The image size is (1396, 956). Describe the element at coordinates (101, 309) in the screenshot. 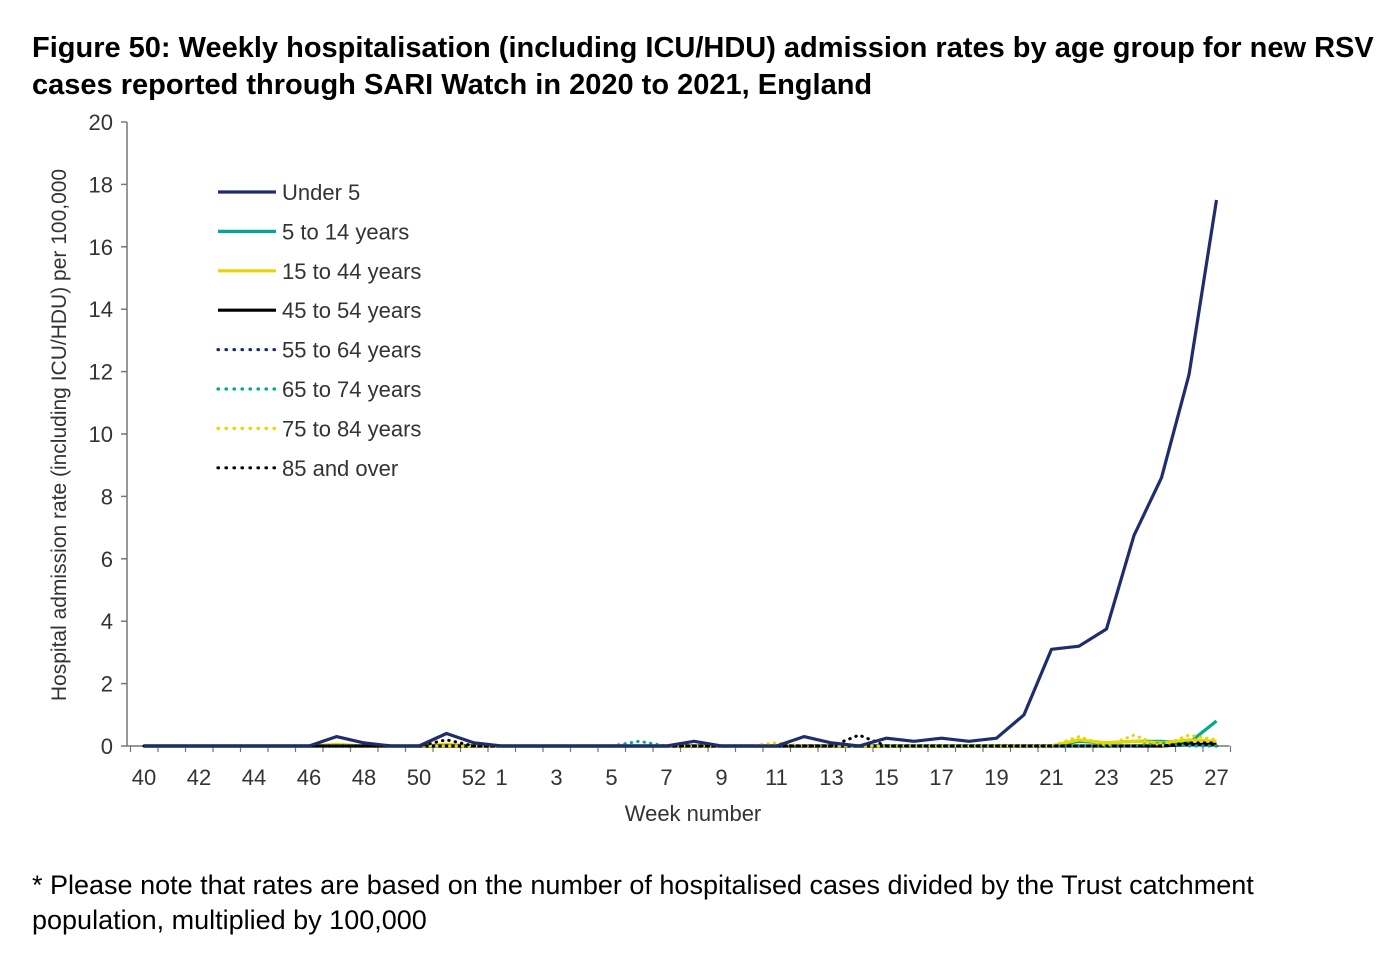

I see `y-tick-label: 14` at that location.